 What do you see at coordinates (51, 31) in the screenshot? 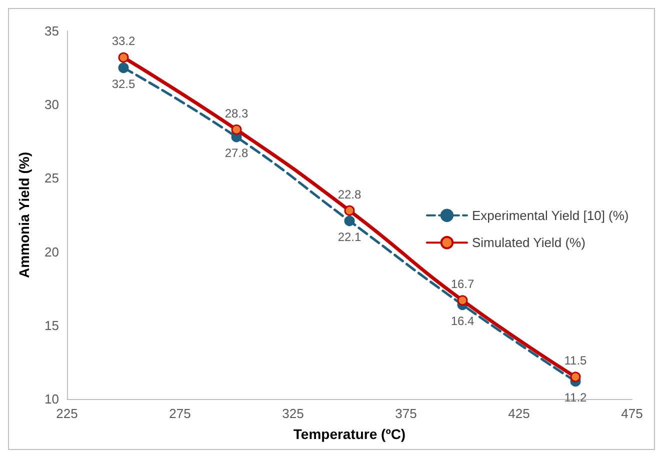
I see `y-tick-label: 35` at bounding box center [51, 31].